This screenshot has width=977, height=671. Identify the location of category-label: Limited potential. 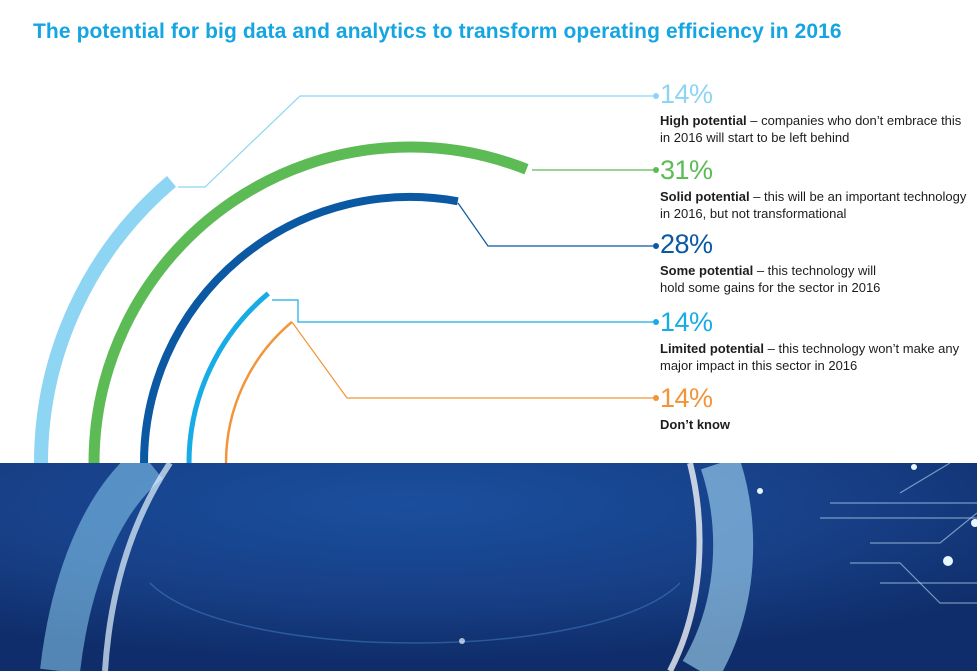
(712, 348).